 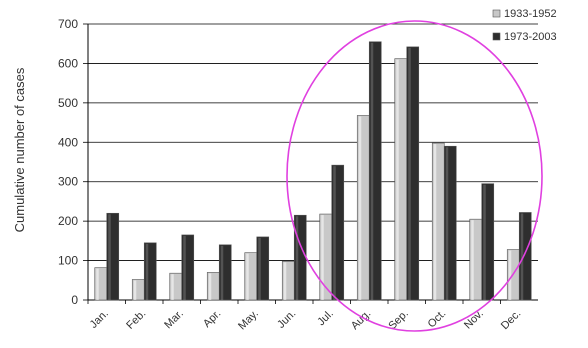 What do you see at coordinates (150, 271) in the screenshot?
I see `bar-1973-2003-Feb.` at bounding box center [150, 271].